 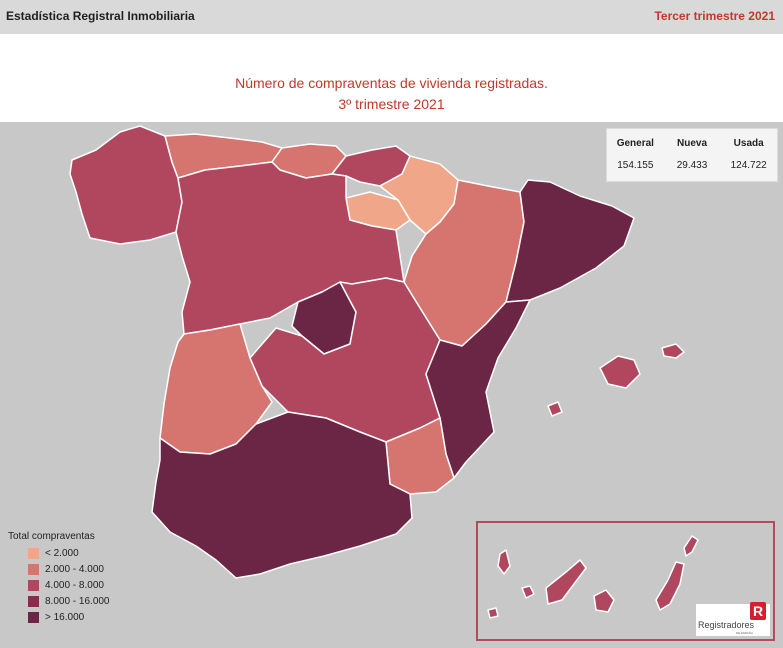 What do you see at coordinates (726, 625) in the screenshot?
I see `logo-text: Registradores` at bounding box center [726, 625].